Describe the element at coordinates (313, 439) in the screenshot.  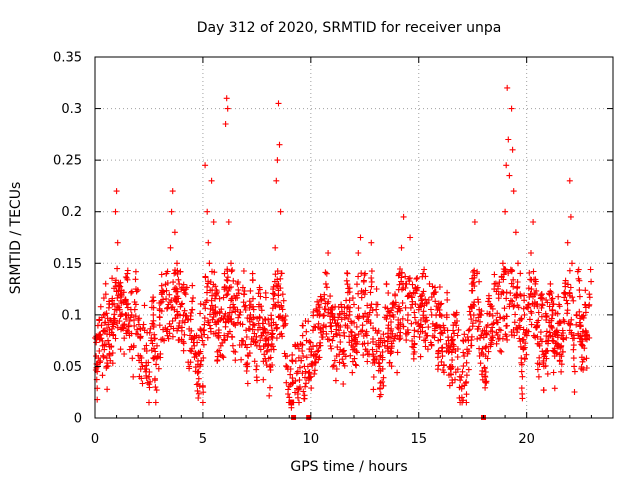
I see `x-tick-labels: 0 5 10 15 20` at that location.